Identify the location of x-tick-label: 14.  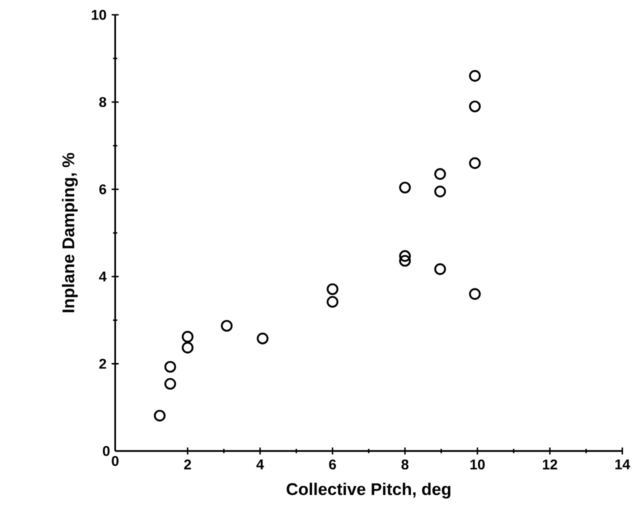
(622, 464).